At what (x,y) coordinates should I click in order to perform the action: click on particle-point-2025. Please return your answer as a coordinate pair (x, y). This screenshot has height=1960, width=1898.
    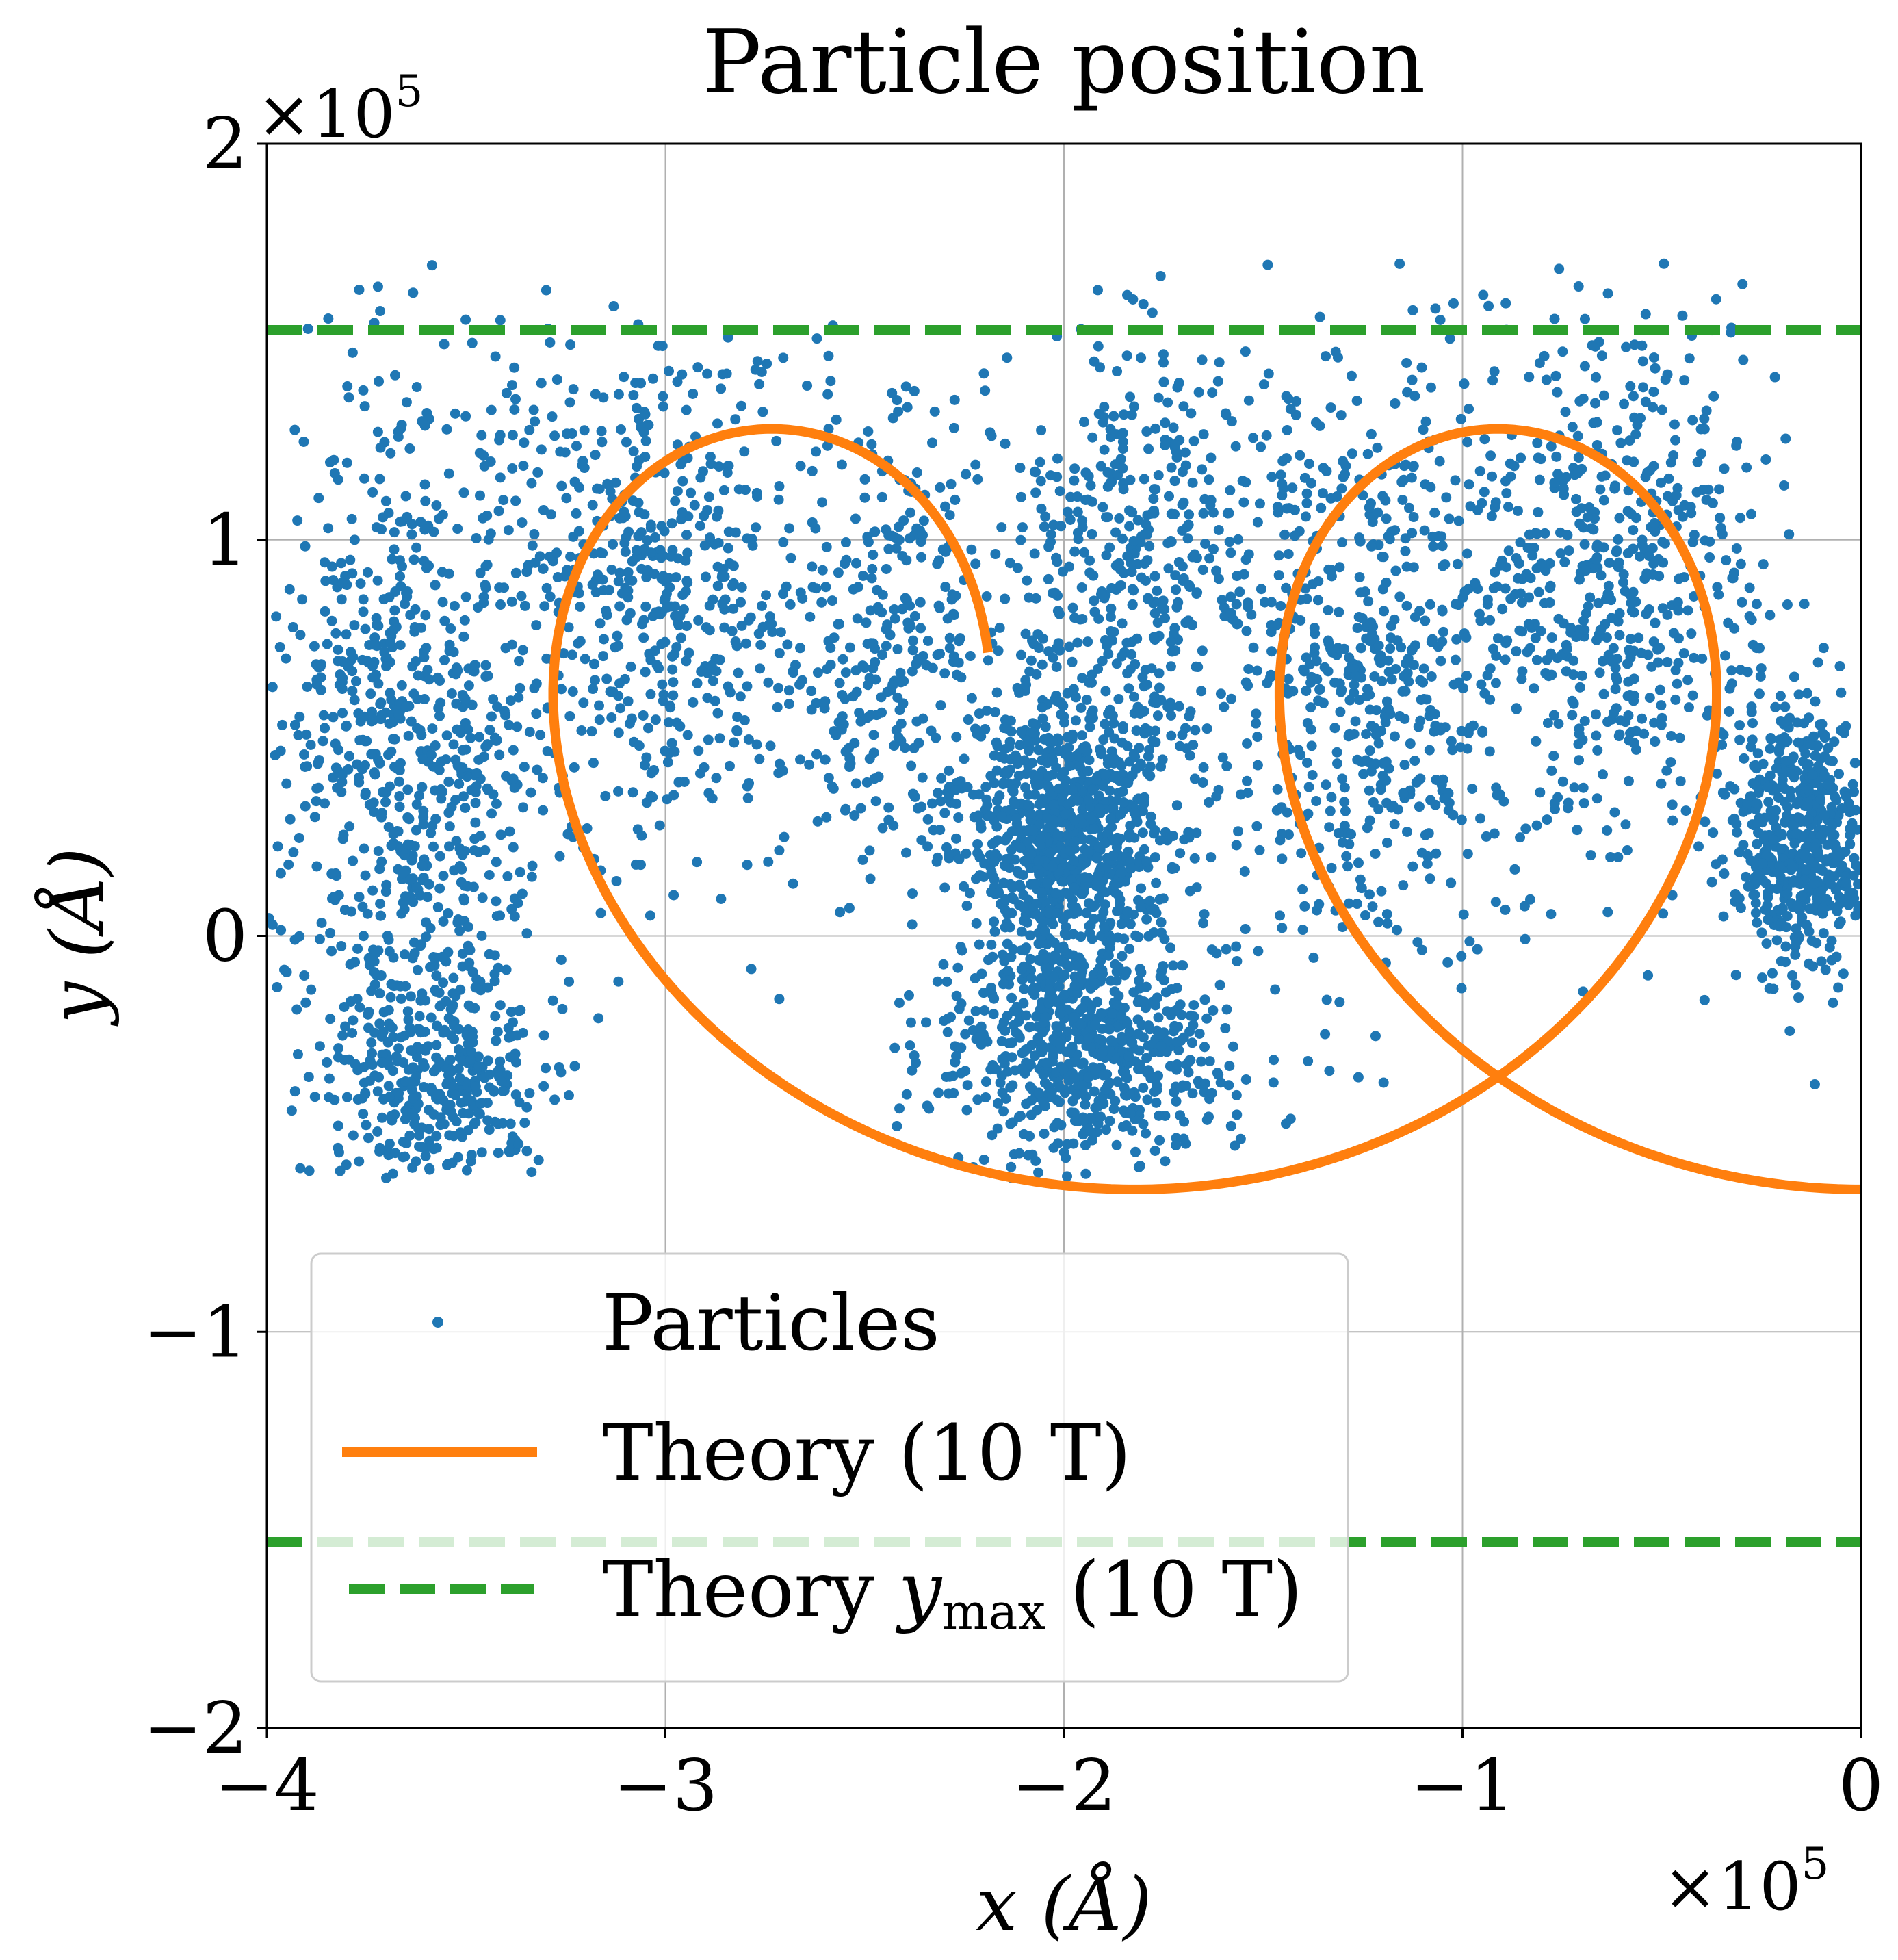
    Looking at the image, I should click on (927, 819).